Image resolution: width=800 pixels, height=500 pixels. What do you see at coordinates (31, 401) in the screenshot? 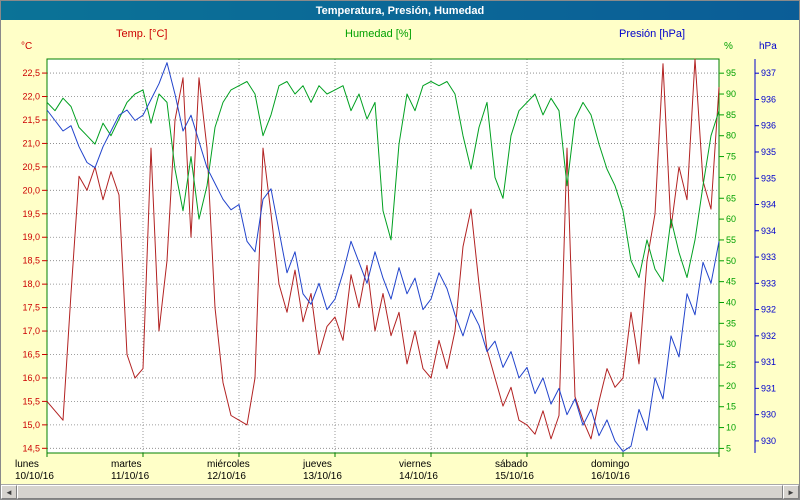
I see `temp-tick-label: 15,5` at bounding box center [31, 401].